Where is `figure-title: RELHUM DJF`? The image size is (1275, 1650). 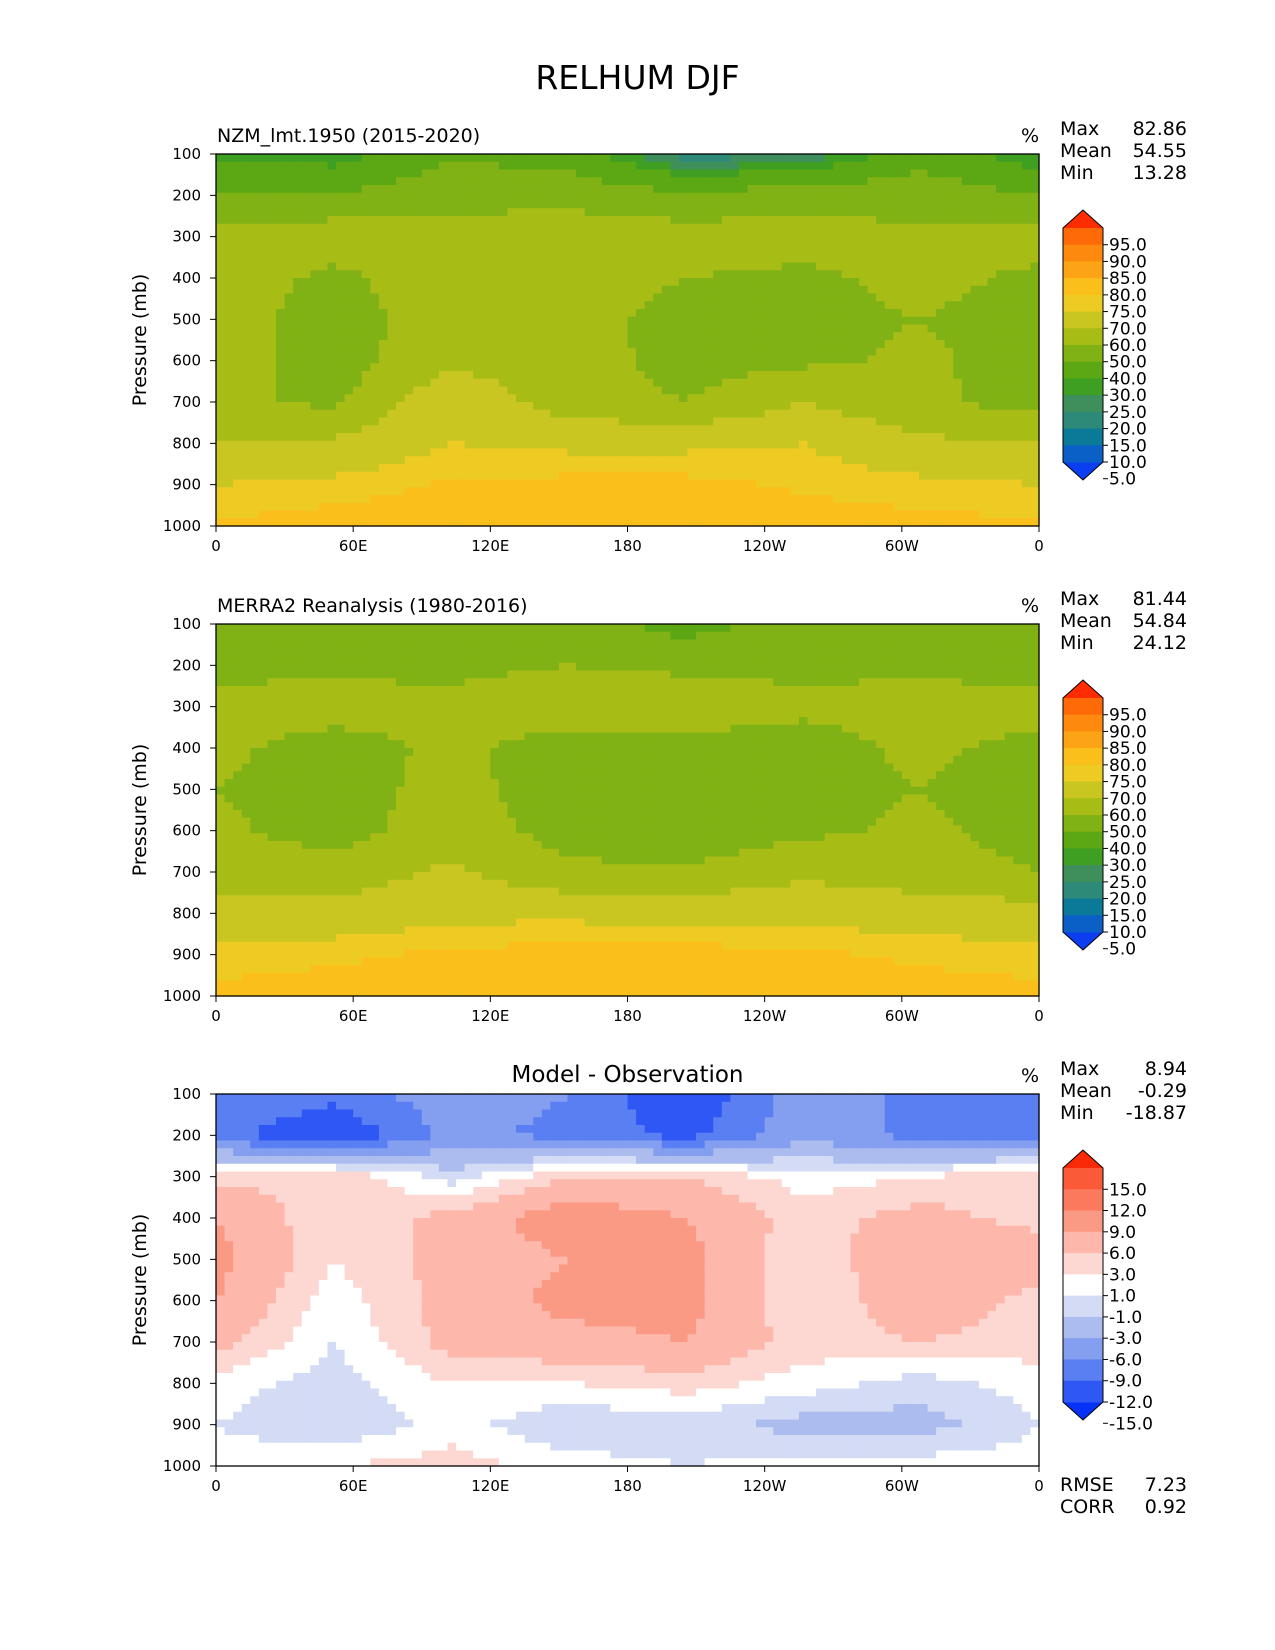 figure-title: RELHUM DJF is located at coordinates (637, 77).